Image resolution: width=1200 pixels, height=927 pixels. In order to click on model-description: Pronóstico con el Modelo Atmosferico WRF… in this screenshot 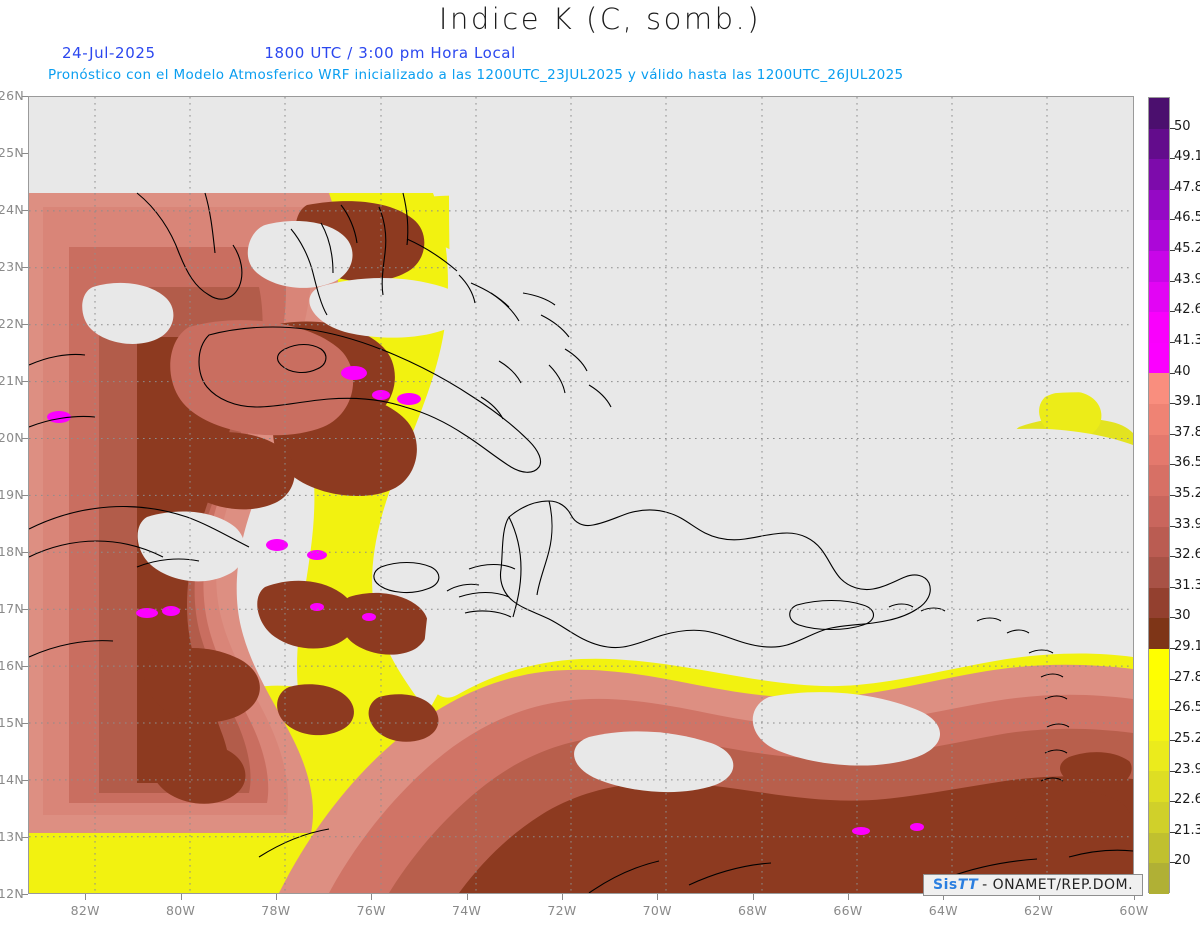, I will do `click(476, 75)`.